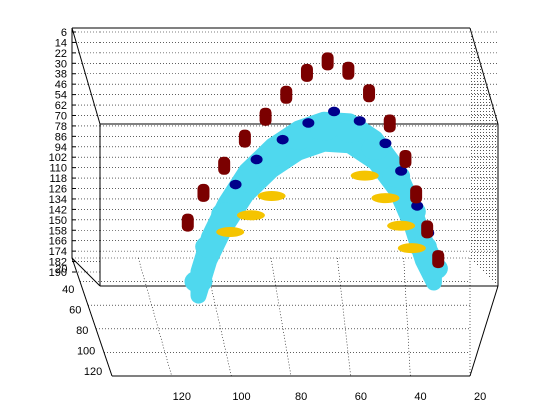 This screenshot has height=420, width=560. What do you see at coordinates (58, 242) in the screenshot?
I see `z-tick-label: 166` at bounding box center [58, 242].